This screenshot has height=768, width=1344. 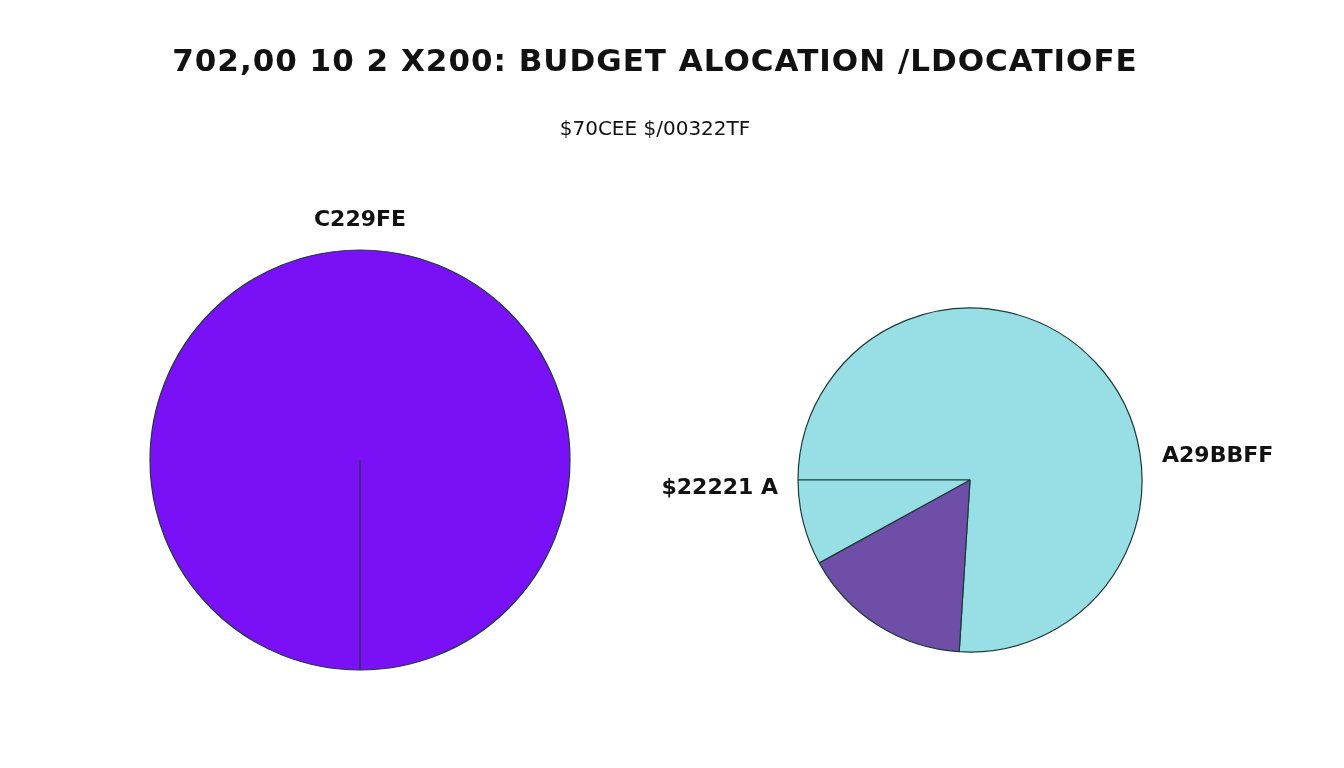 What do you see at coordinates (655, 60) in the screenshot?
I see `text: 702,00 10 2 X200: BUDGET ALOCATION /LDOCATIOFE` at bounding box center [655, 60].